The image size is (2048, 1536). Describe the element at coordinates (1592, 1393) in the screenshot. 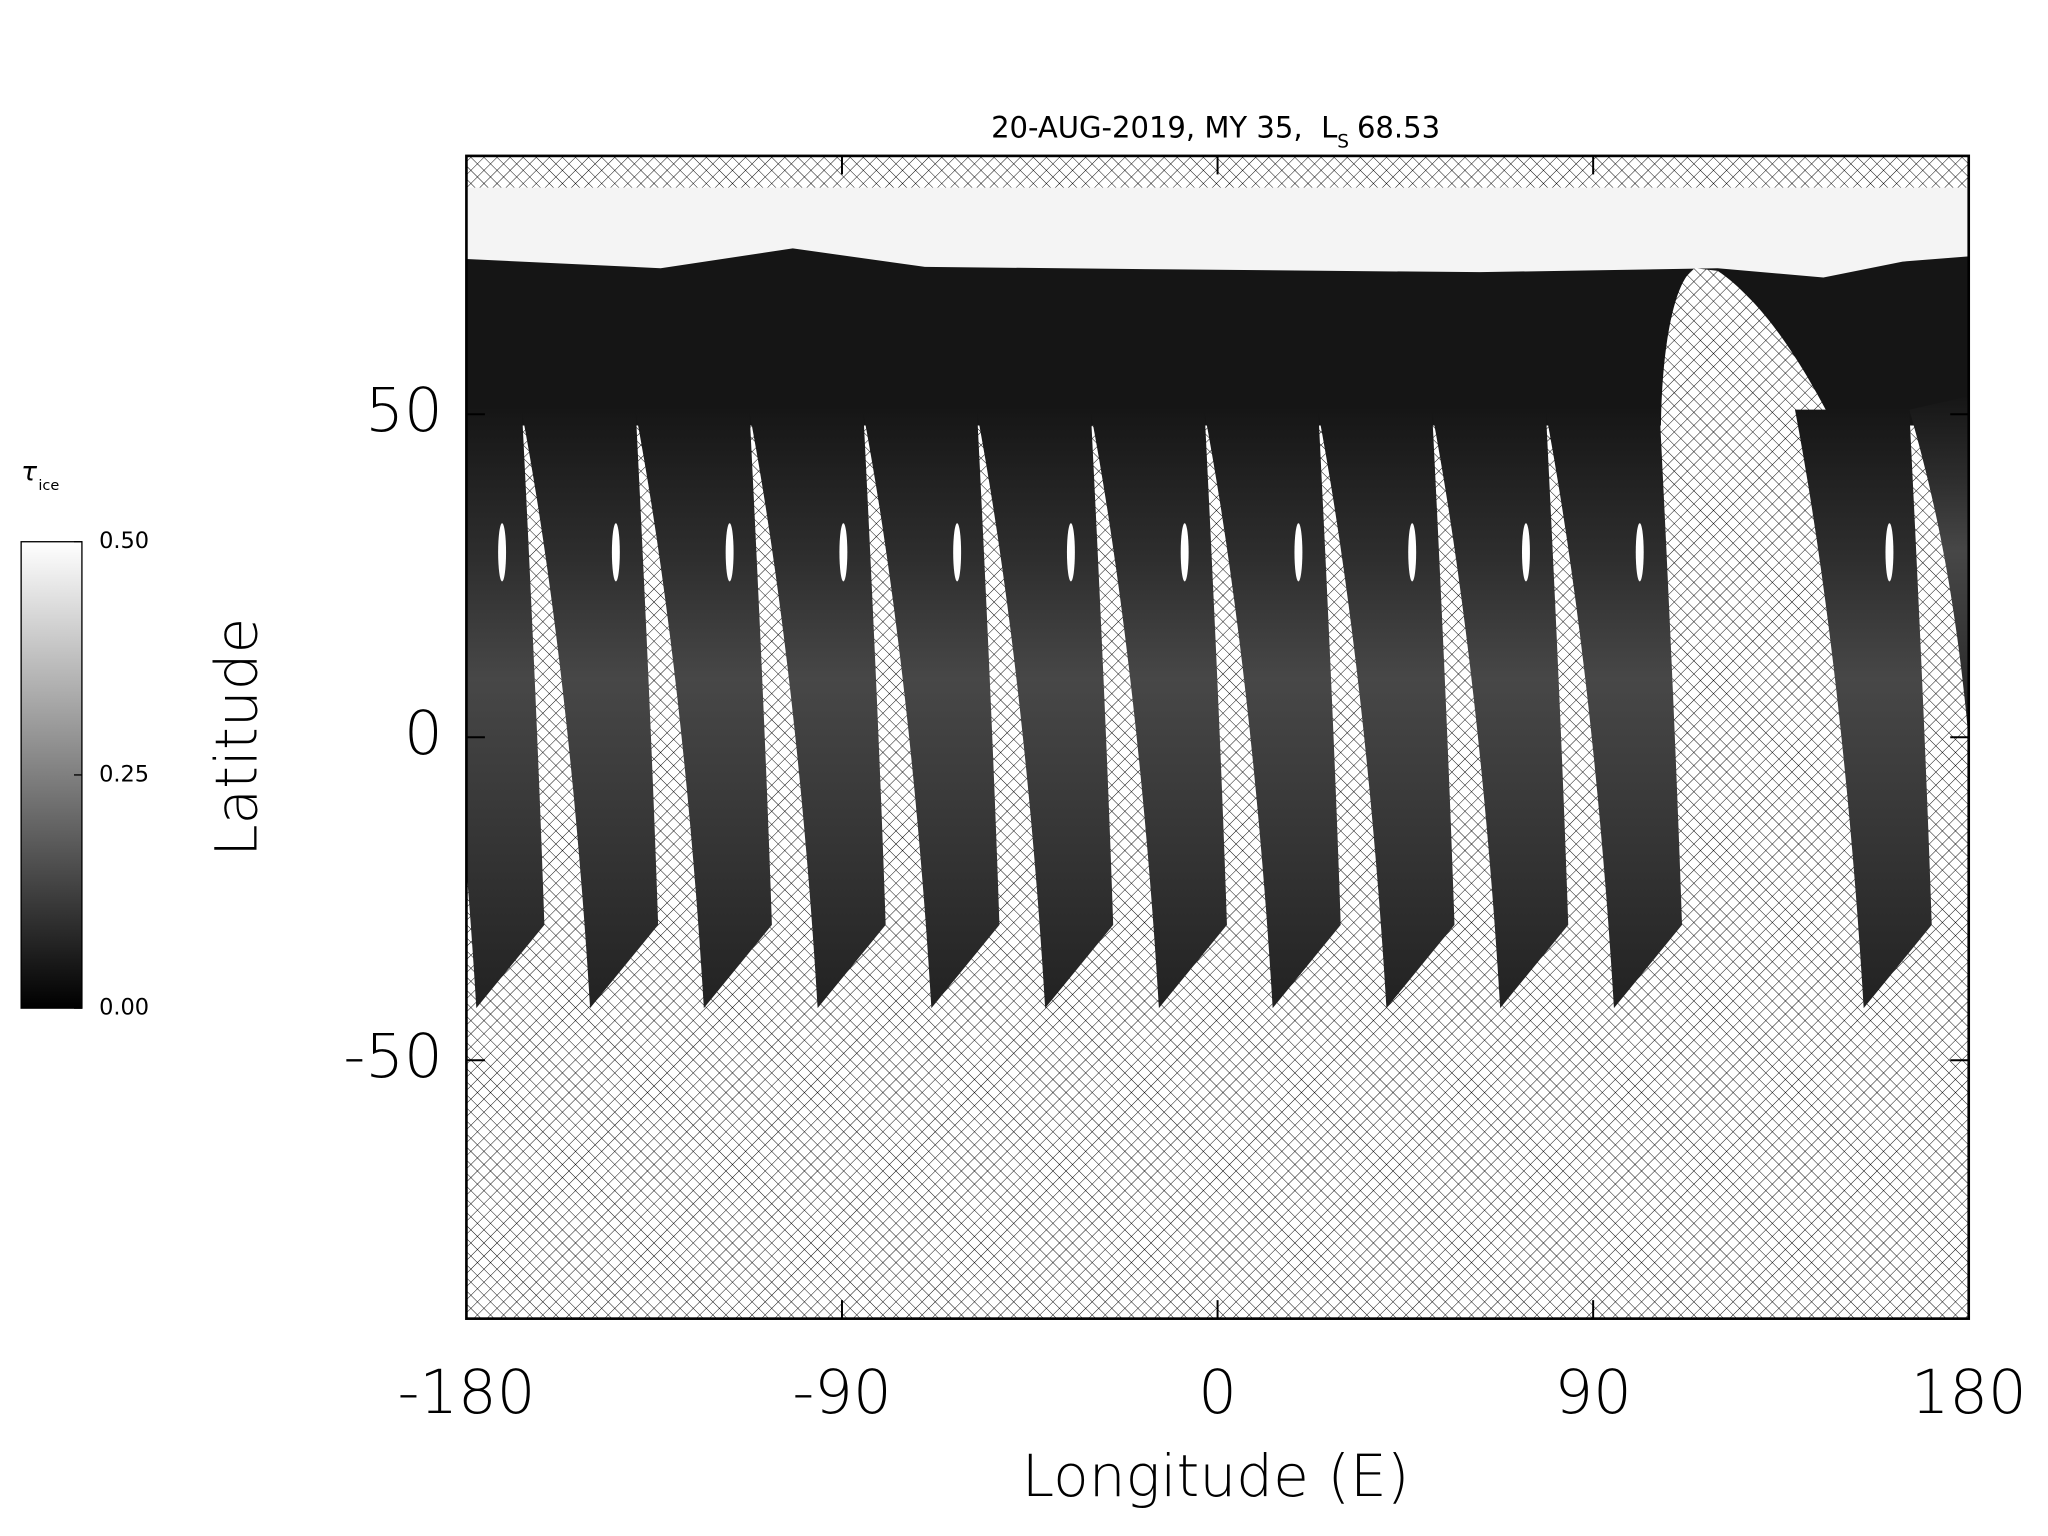

I see `x-tick-label: 90` at that location.